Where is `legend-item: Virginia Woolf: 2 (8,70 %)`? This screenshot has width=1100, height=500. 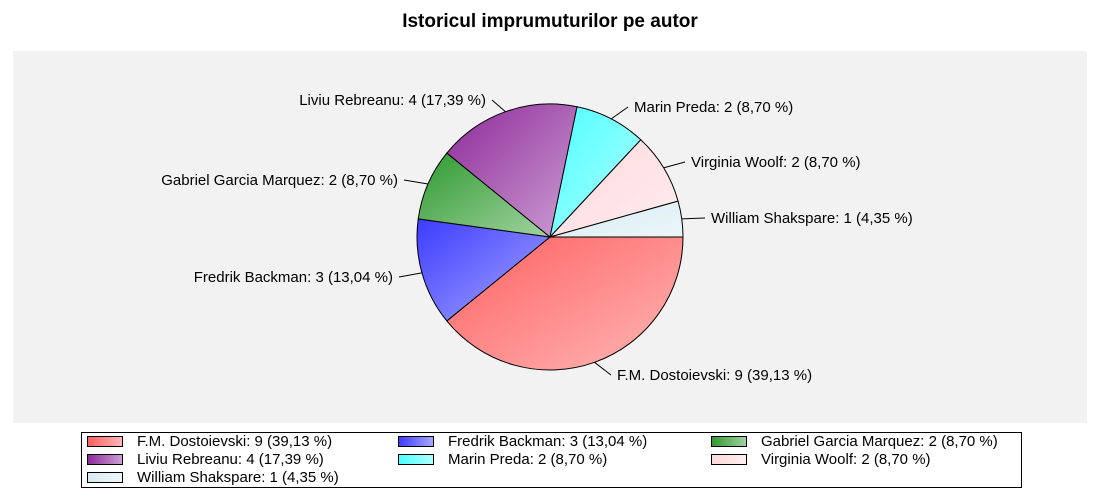
legend-item: Virginia Woolf: 2 (8,70 %) is located at coordinates (821, 459).